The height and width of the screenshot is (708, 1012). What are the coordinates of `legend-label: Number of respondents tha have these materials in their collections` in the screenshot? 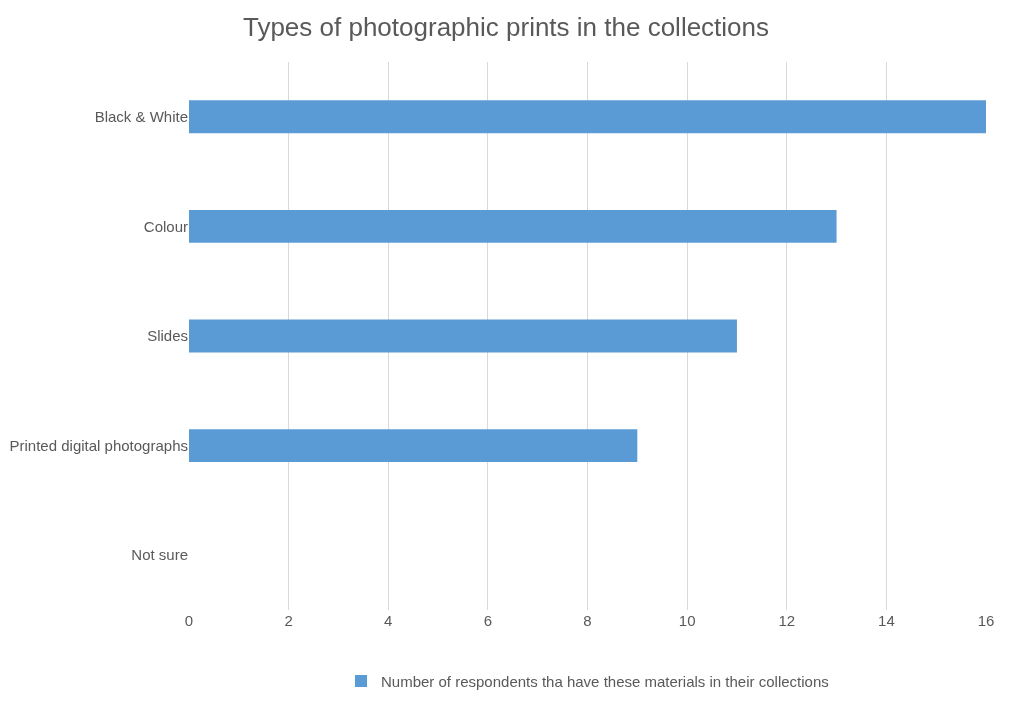 It's located at (605, 681).